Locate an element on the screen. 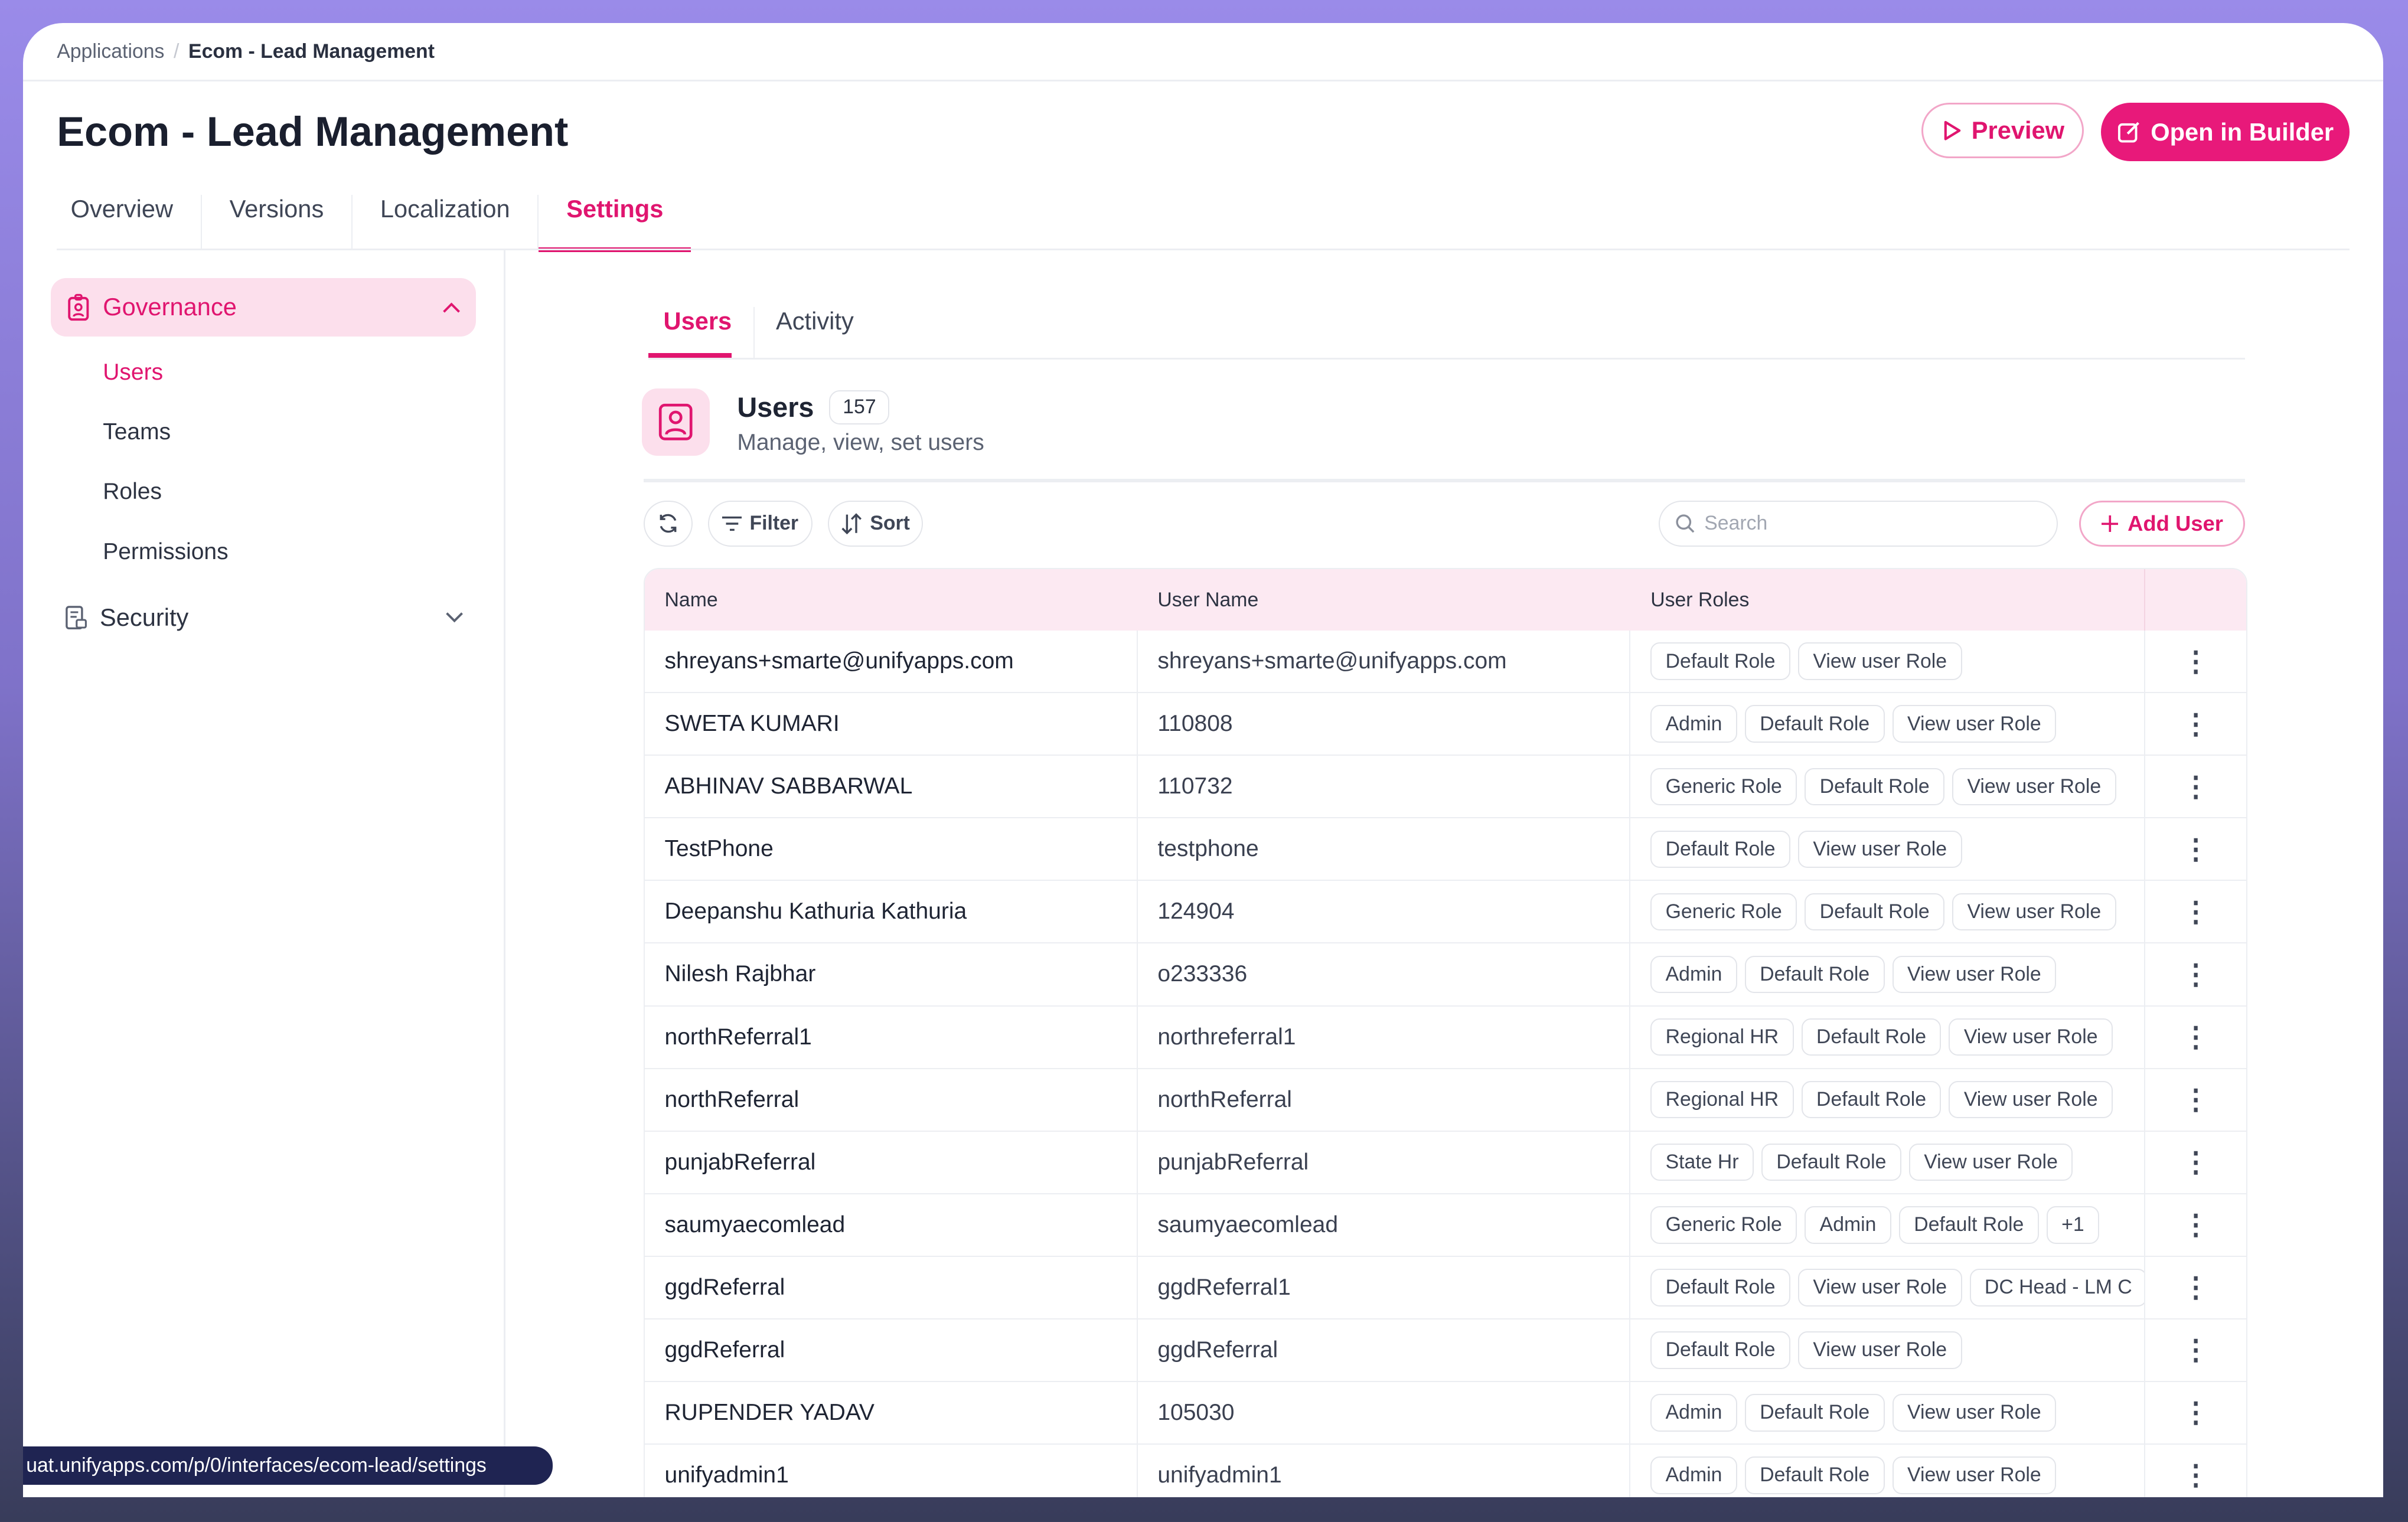 Image resolution: width=2408 pixels, height=1522 pixels. cell-name: ABHINAV SABBARWAL is located at coordinates (891, 787).